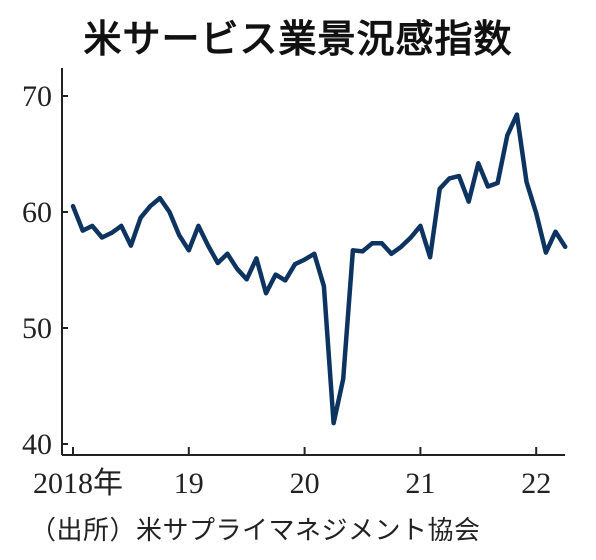 The width and height of the screenshot is (596, 560). What do you see at coordinates (255, 531) in the screenshot?
I see `source-note: （出所）米サプライマネジメント協会` at bounding box center [255, 531].